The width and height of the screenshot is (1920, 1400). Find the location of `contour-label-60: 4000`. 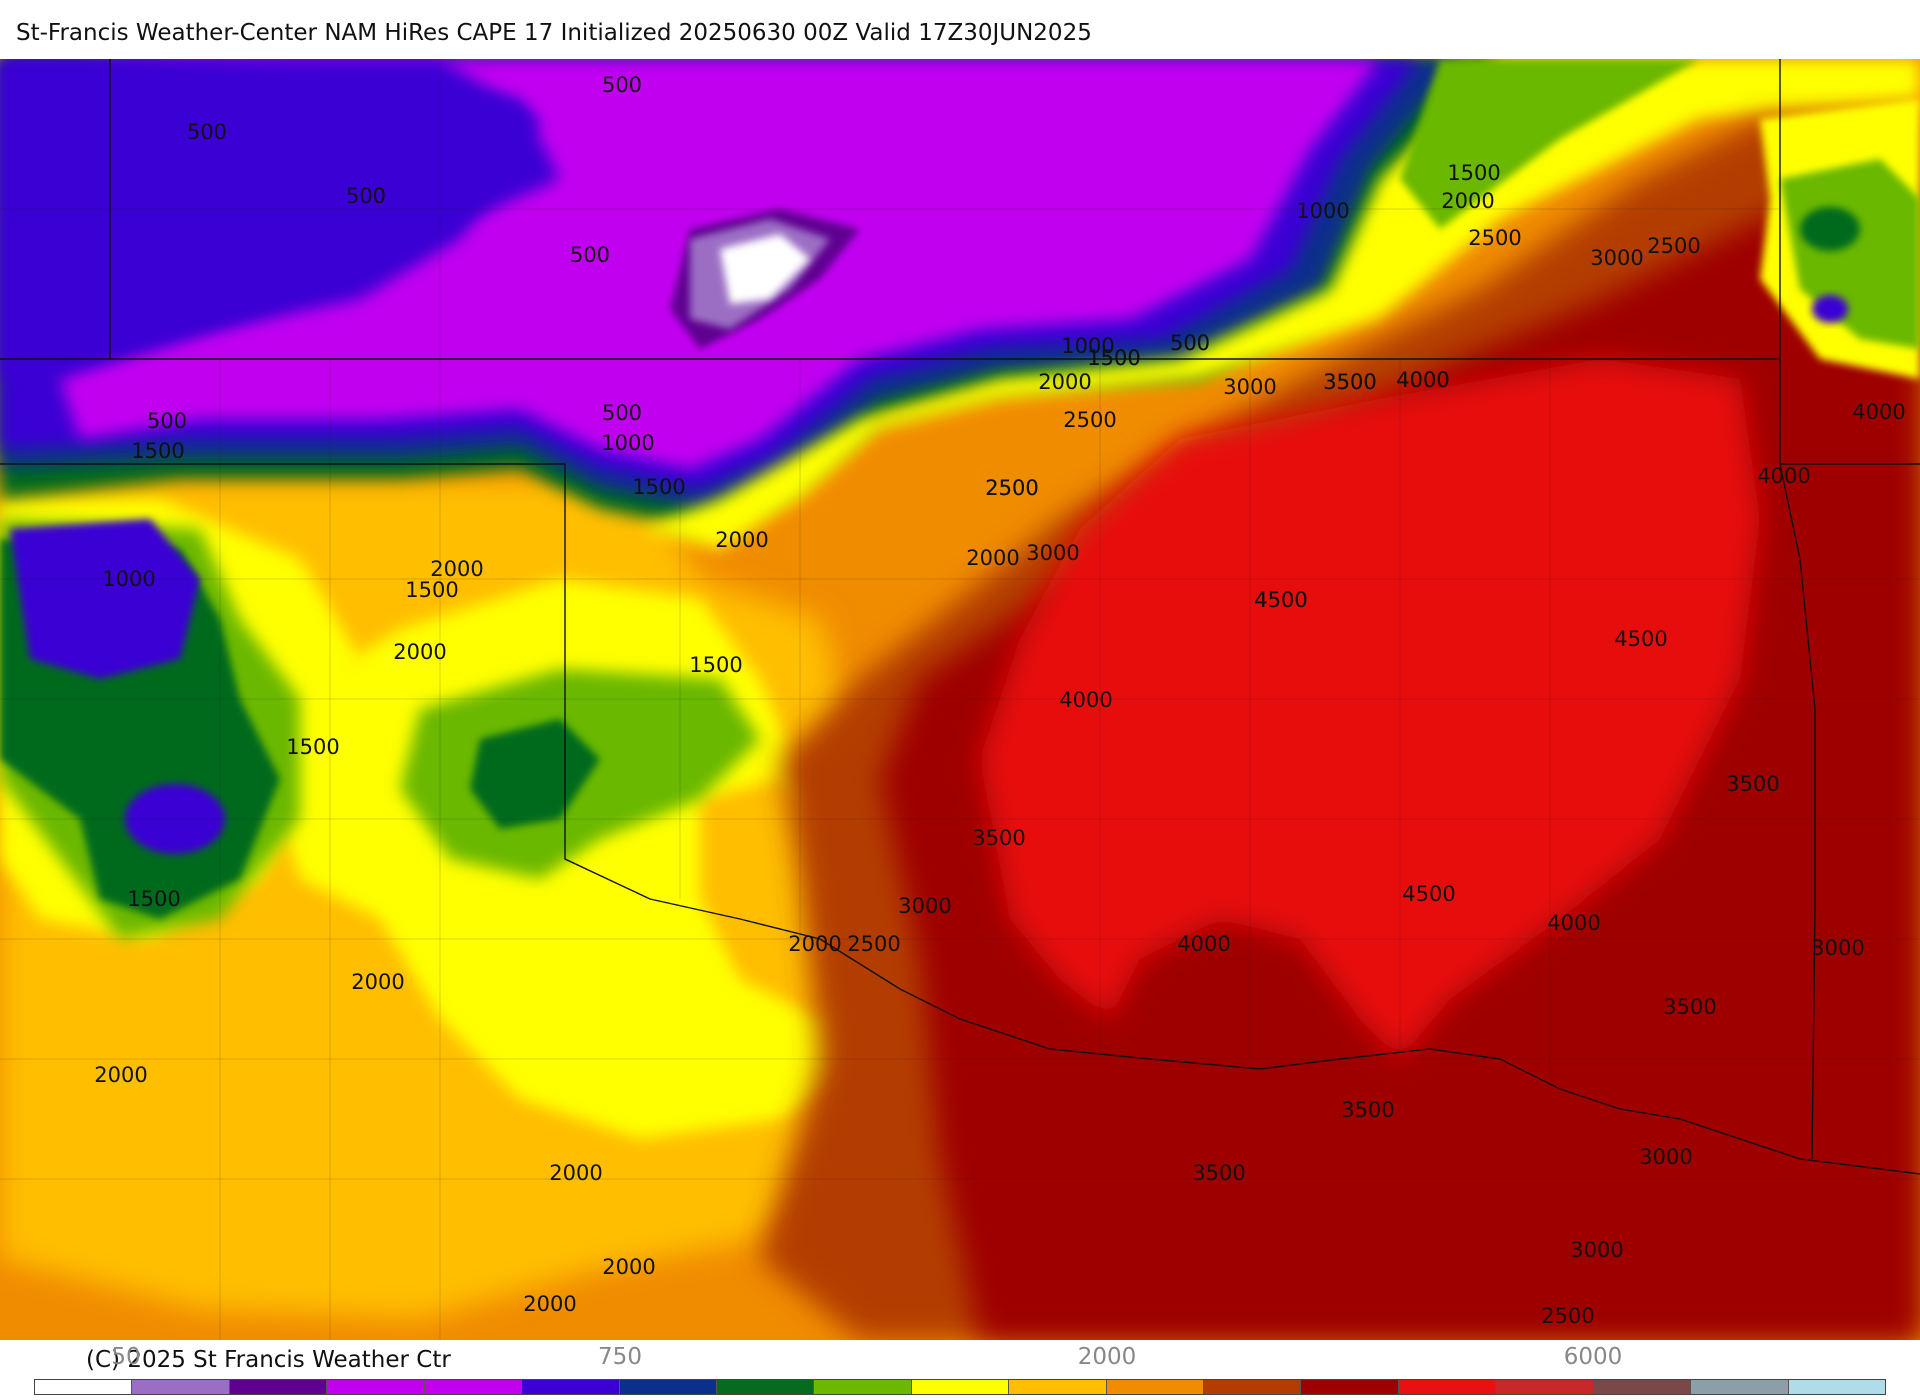

contour-label-60: 4000 is located at coordinates (1422, 380).